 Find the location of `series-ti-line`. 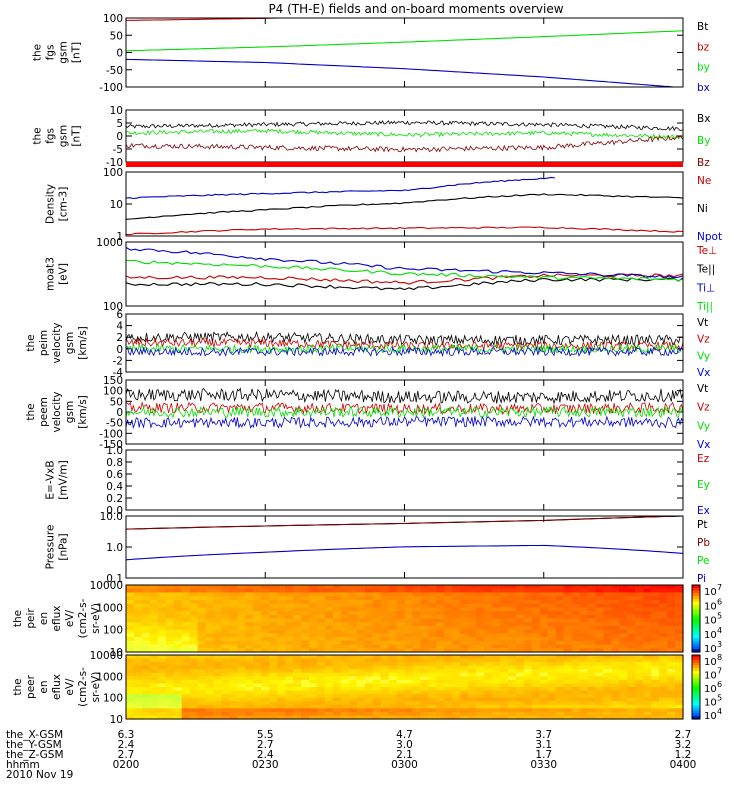

series-ti-line is located at coordinates (404, 262).